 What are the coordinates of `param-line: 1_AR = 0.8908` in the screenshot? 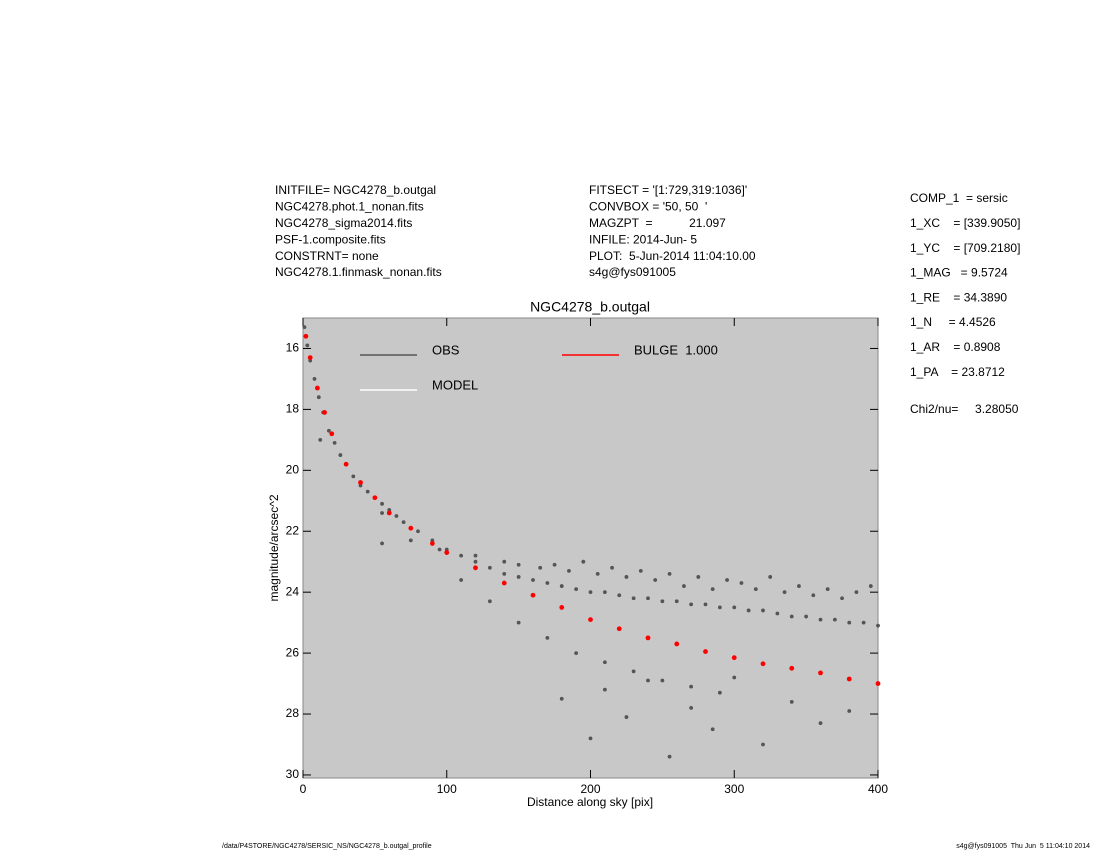 It's located at (955, 347).